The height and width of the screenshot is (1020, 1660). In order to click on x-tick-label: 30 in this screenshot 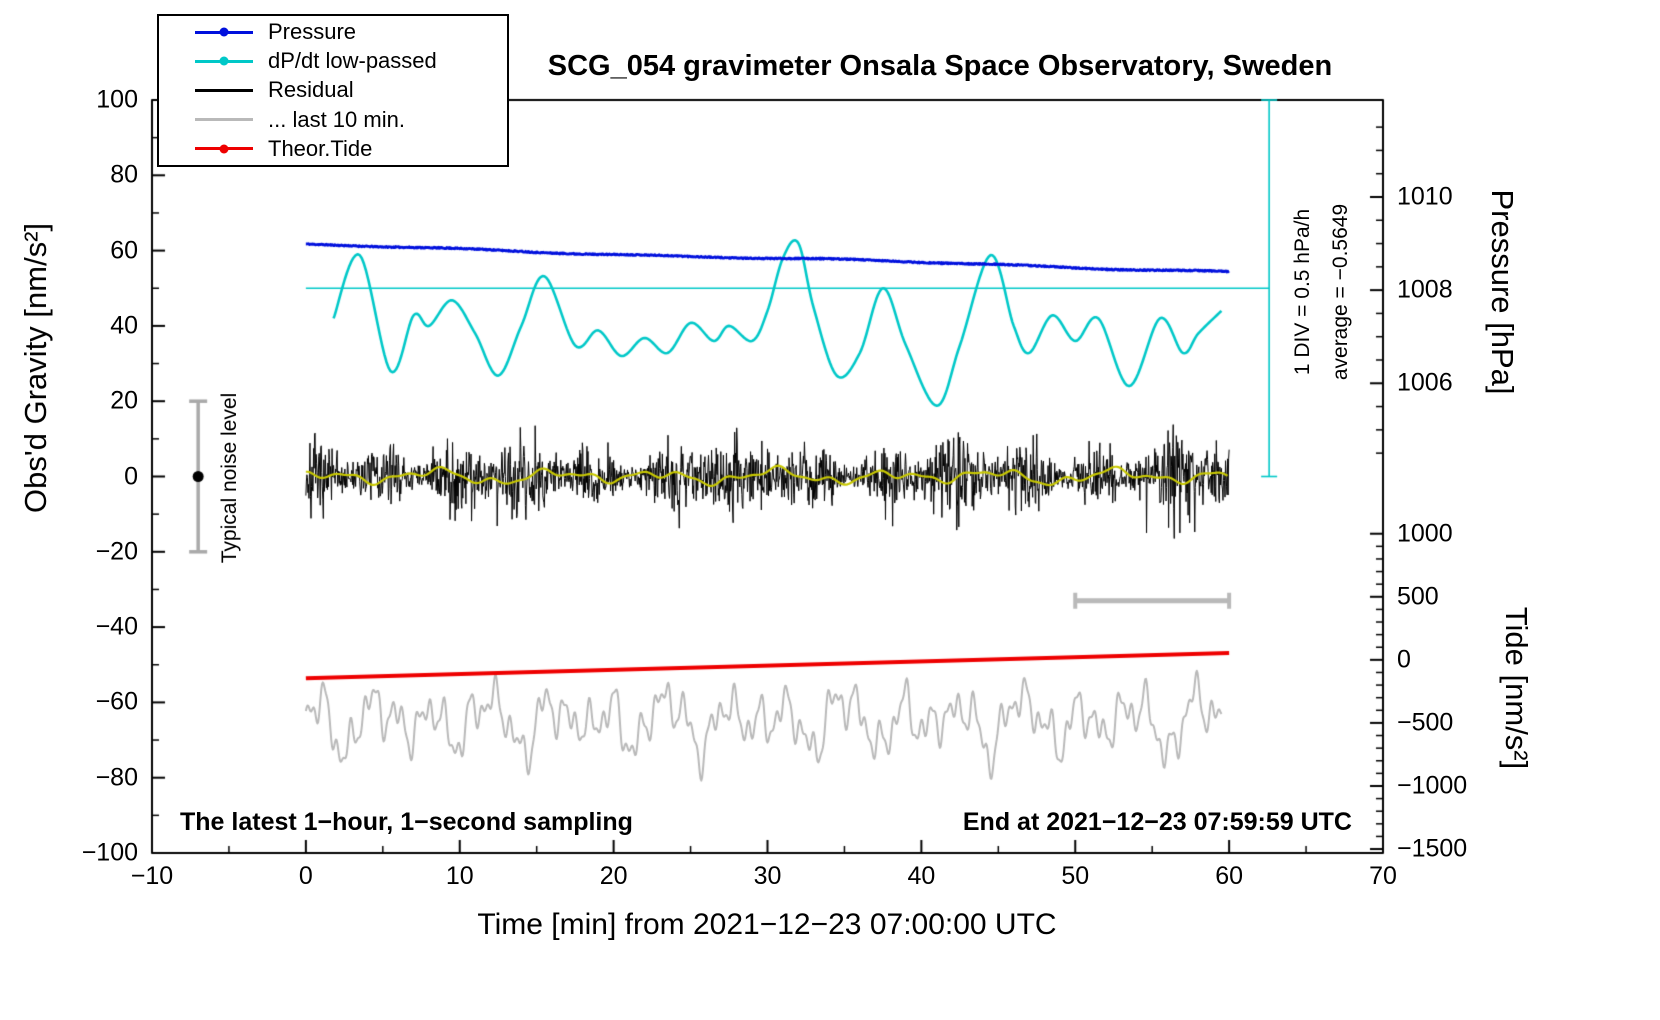, I will do `click(767, 876)`.